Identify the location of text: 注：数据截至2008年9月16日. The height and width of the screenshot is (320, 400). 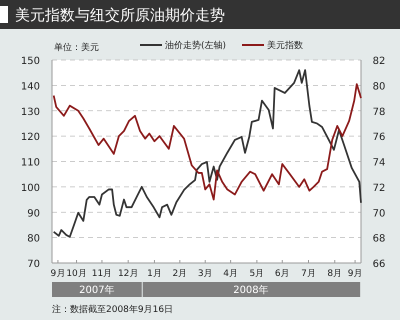
(113, 309).